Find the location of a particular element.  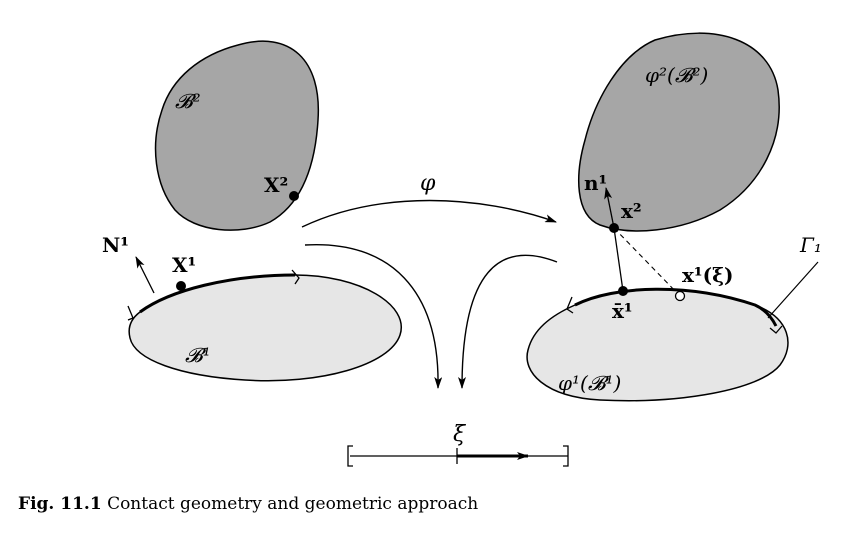

bracket-right-phi-b1 is located at coordinates (776, 329).